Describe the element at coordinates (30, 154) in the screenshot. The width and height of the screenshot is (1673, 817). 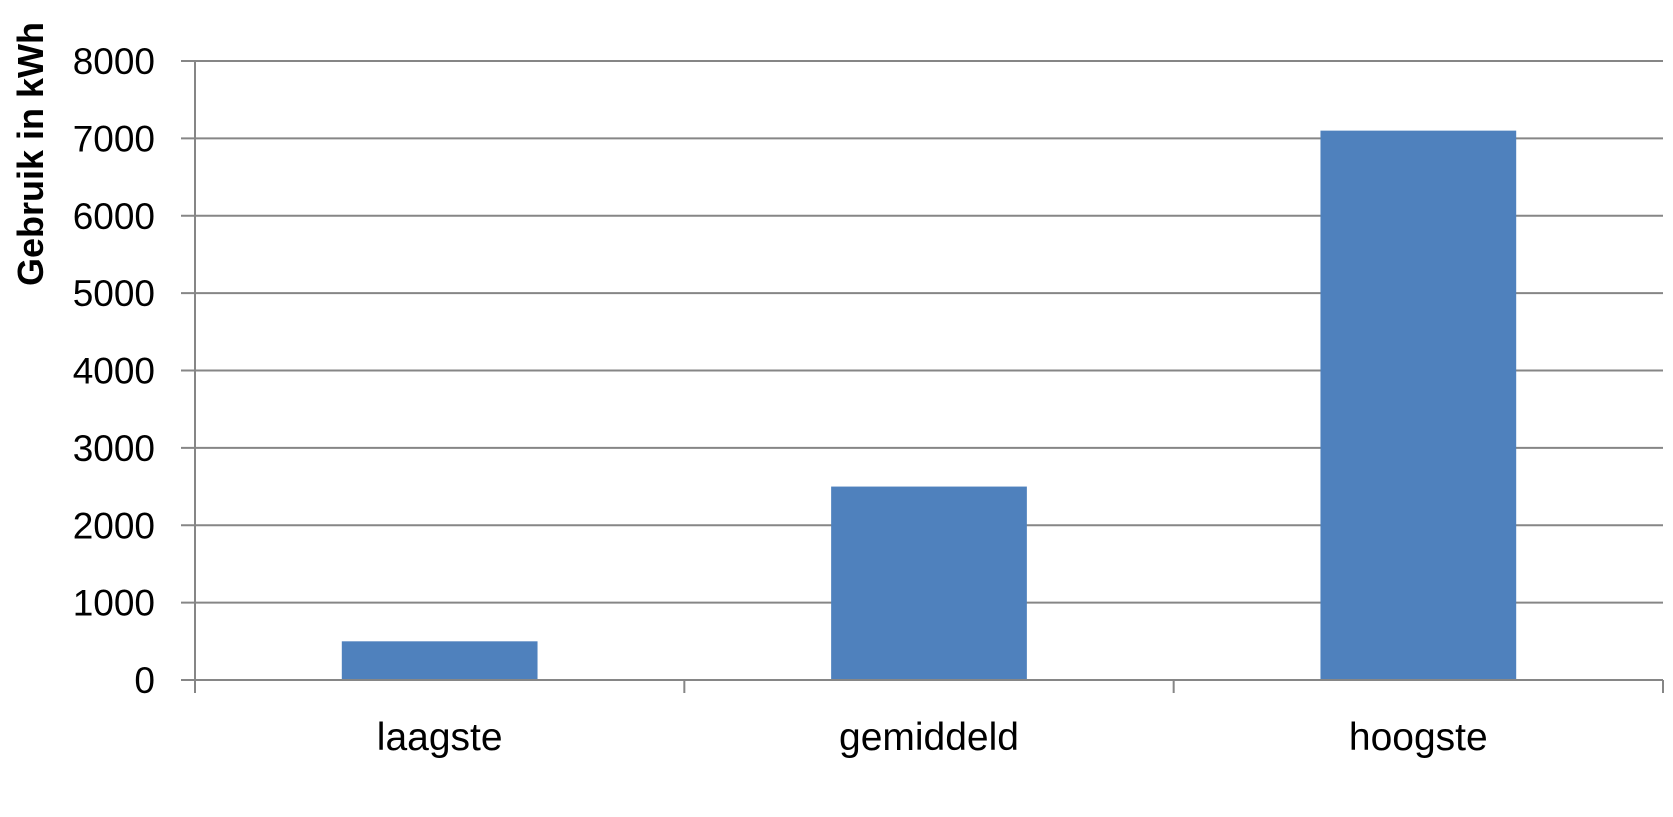
I see `y-axis-title: Gebruik in kWh` at that location.